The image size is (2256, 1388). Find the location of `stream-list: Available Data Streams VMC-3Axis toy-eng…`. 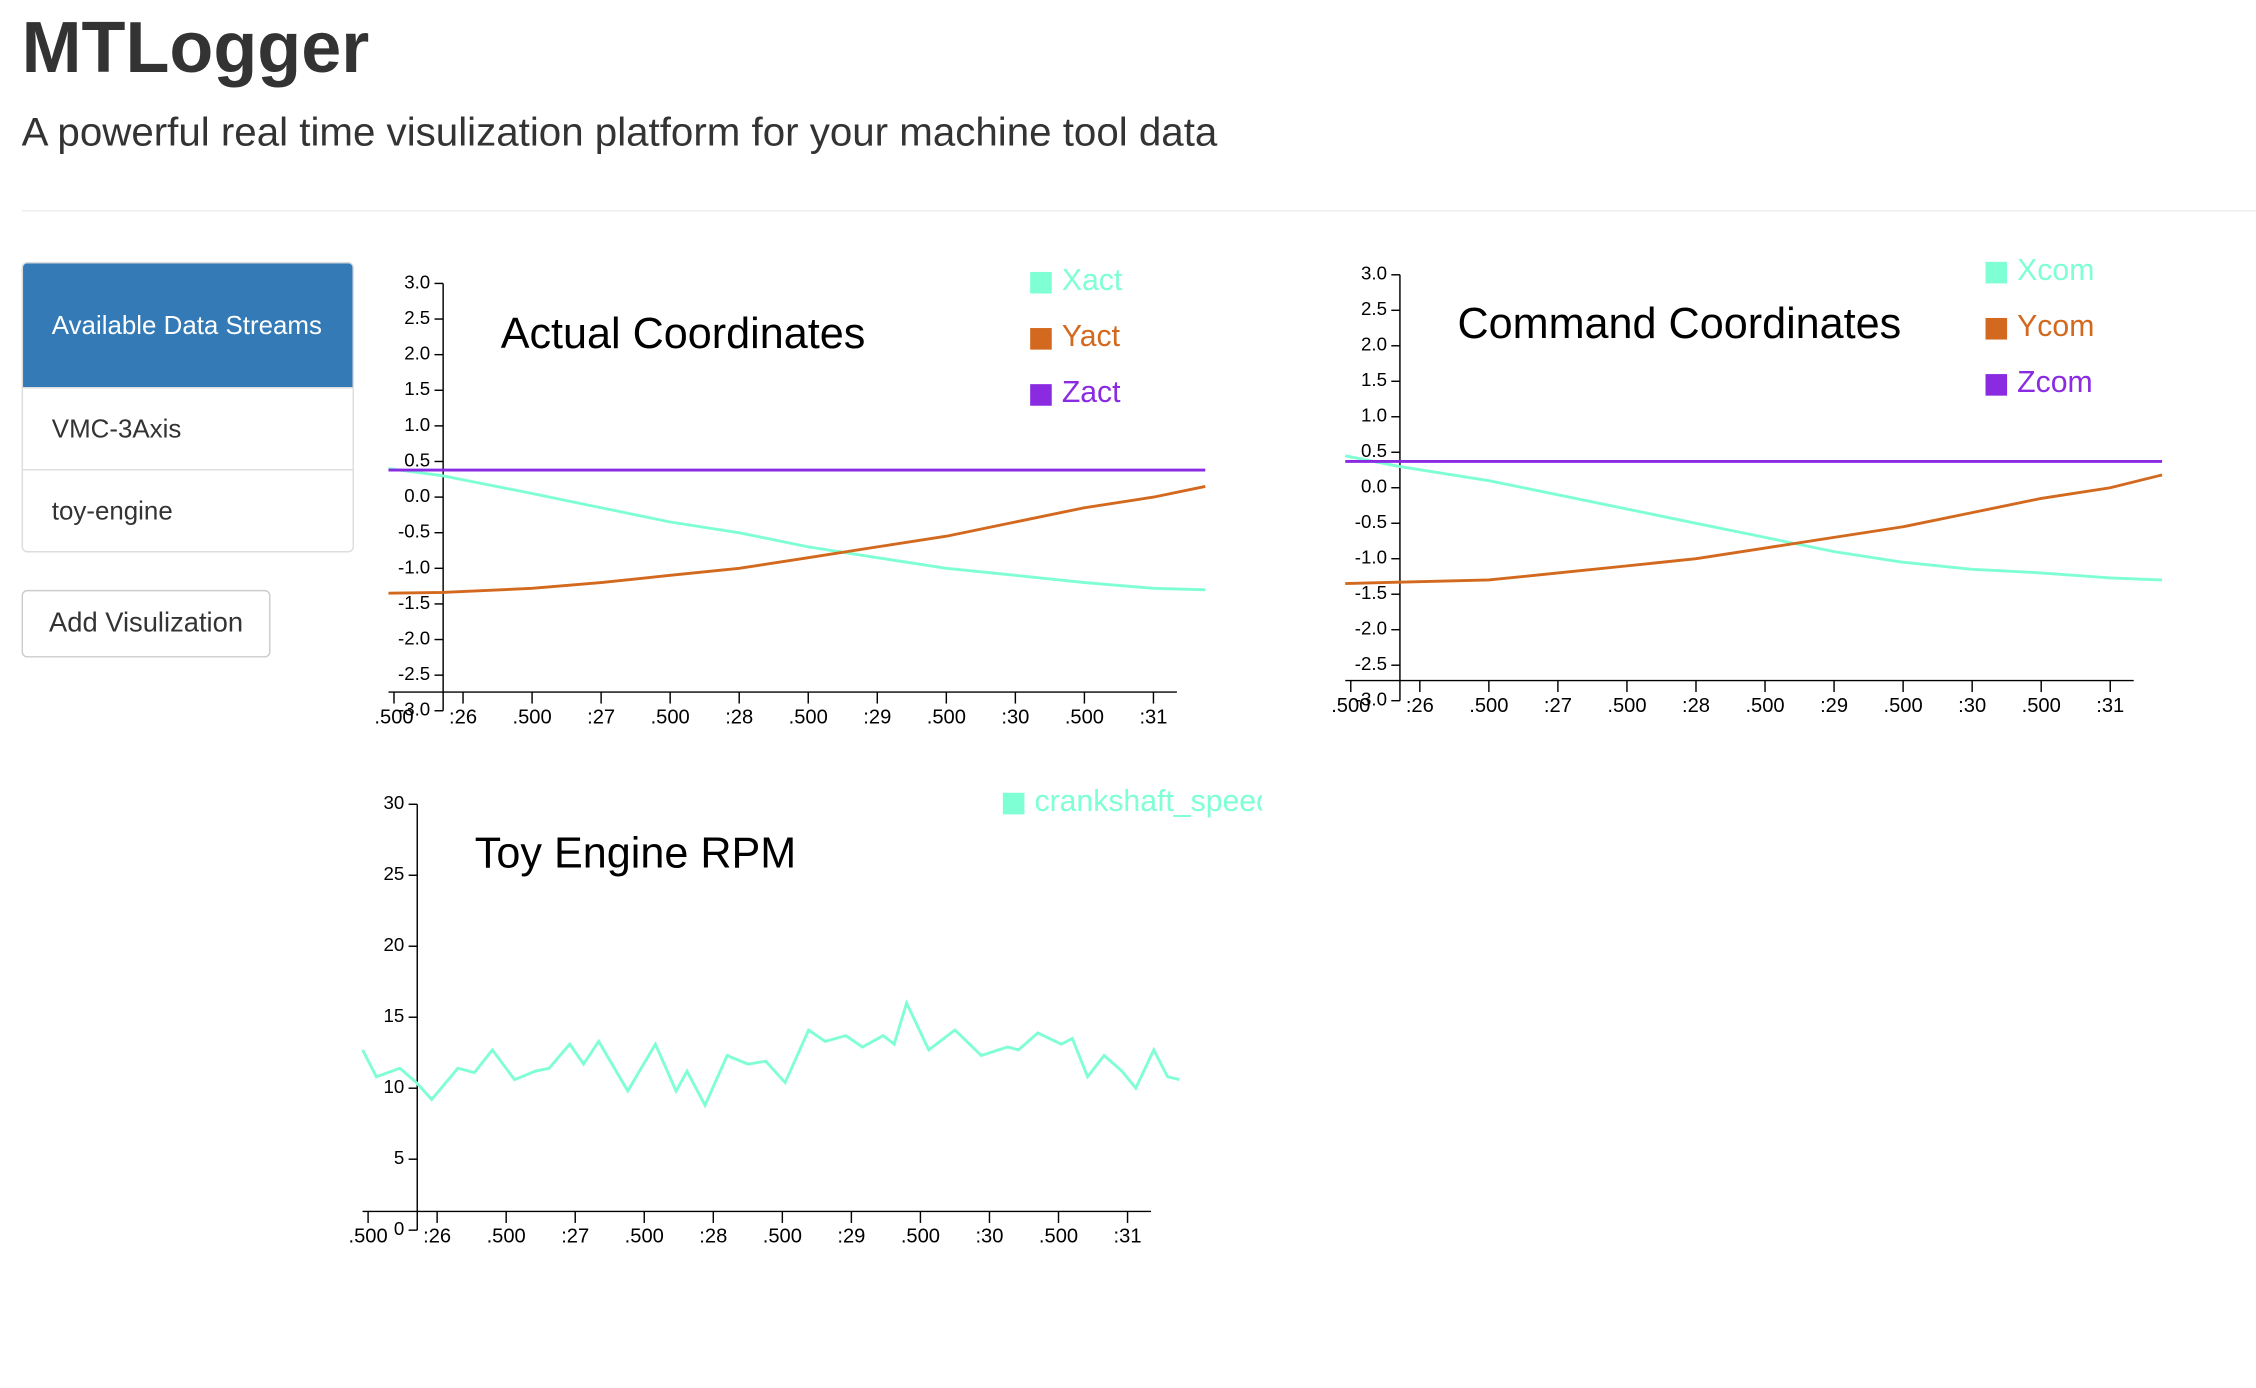

stream-list: Available Data Streams VMC-3Axis toy-eng… is located at coordinates (187, 407).